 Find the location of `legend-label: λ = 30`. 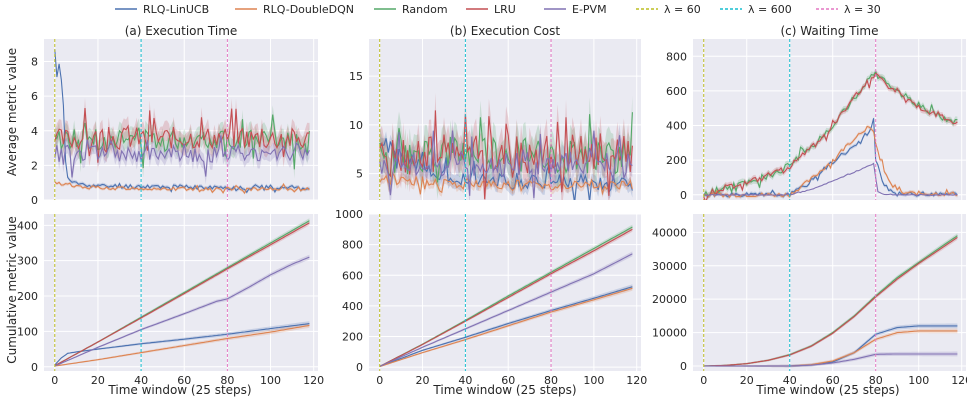

legend-label: λ = 30 is located at coordinates (862, 9).